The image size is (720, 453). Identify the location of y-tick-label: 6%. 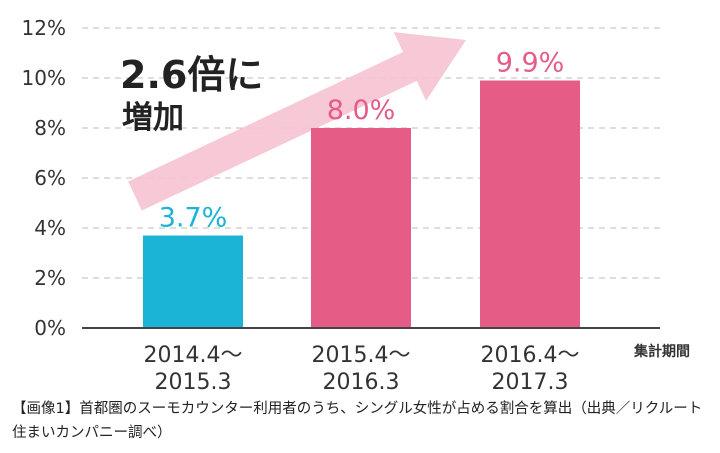
(50, 178).